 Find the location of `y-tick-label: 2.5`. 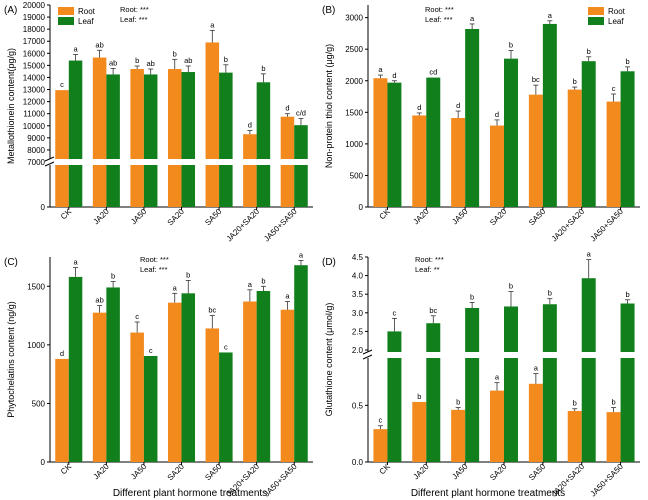

y-tick-label: 2.5 is located at coordinates (358, 331).